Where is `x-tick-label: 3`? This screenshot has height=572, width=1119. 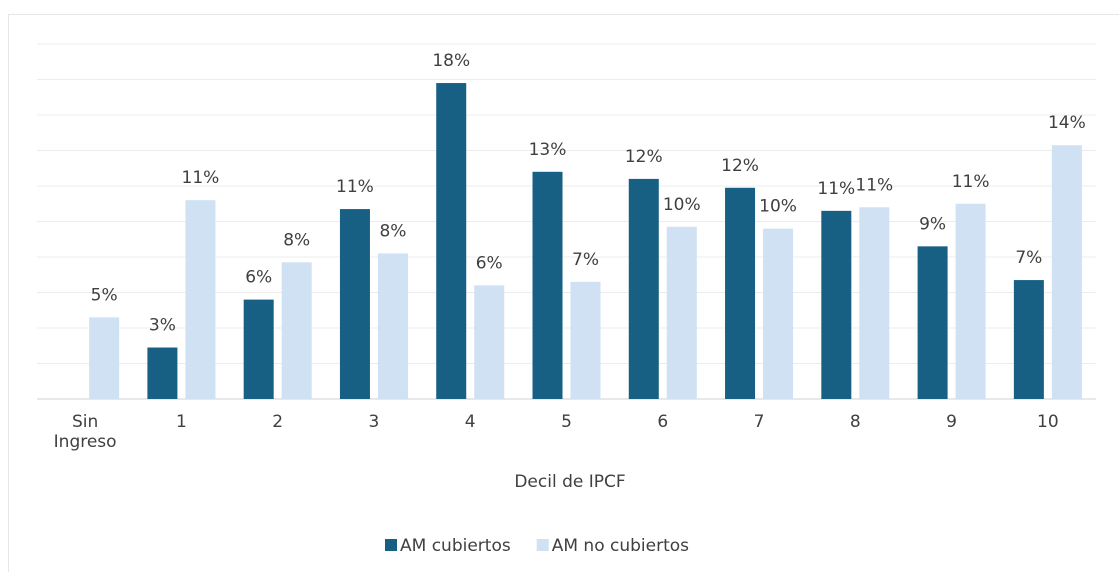 x-tick-label: 3 is located at coordinates (374, 422).